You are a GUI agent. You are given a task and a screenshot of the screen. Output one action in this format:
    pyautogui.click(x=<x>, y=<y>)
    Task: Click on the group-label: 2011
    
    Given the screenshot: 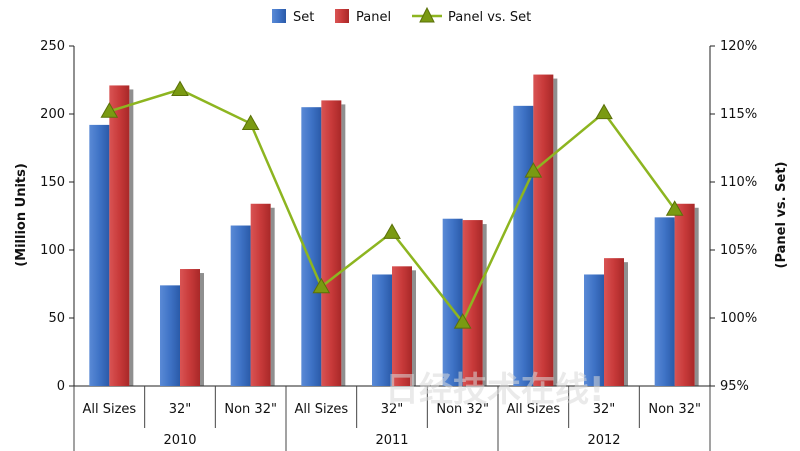 What is the action you would take?
    pyautogui.click(x=391, y=440)
    